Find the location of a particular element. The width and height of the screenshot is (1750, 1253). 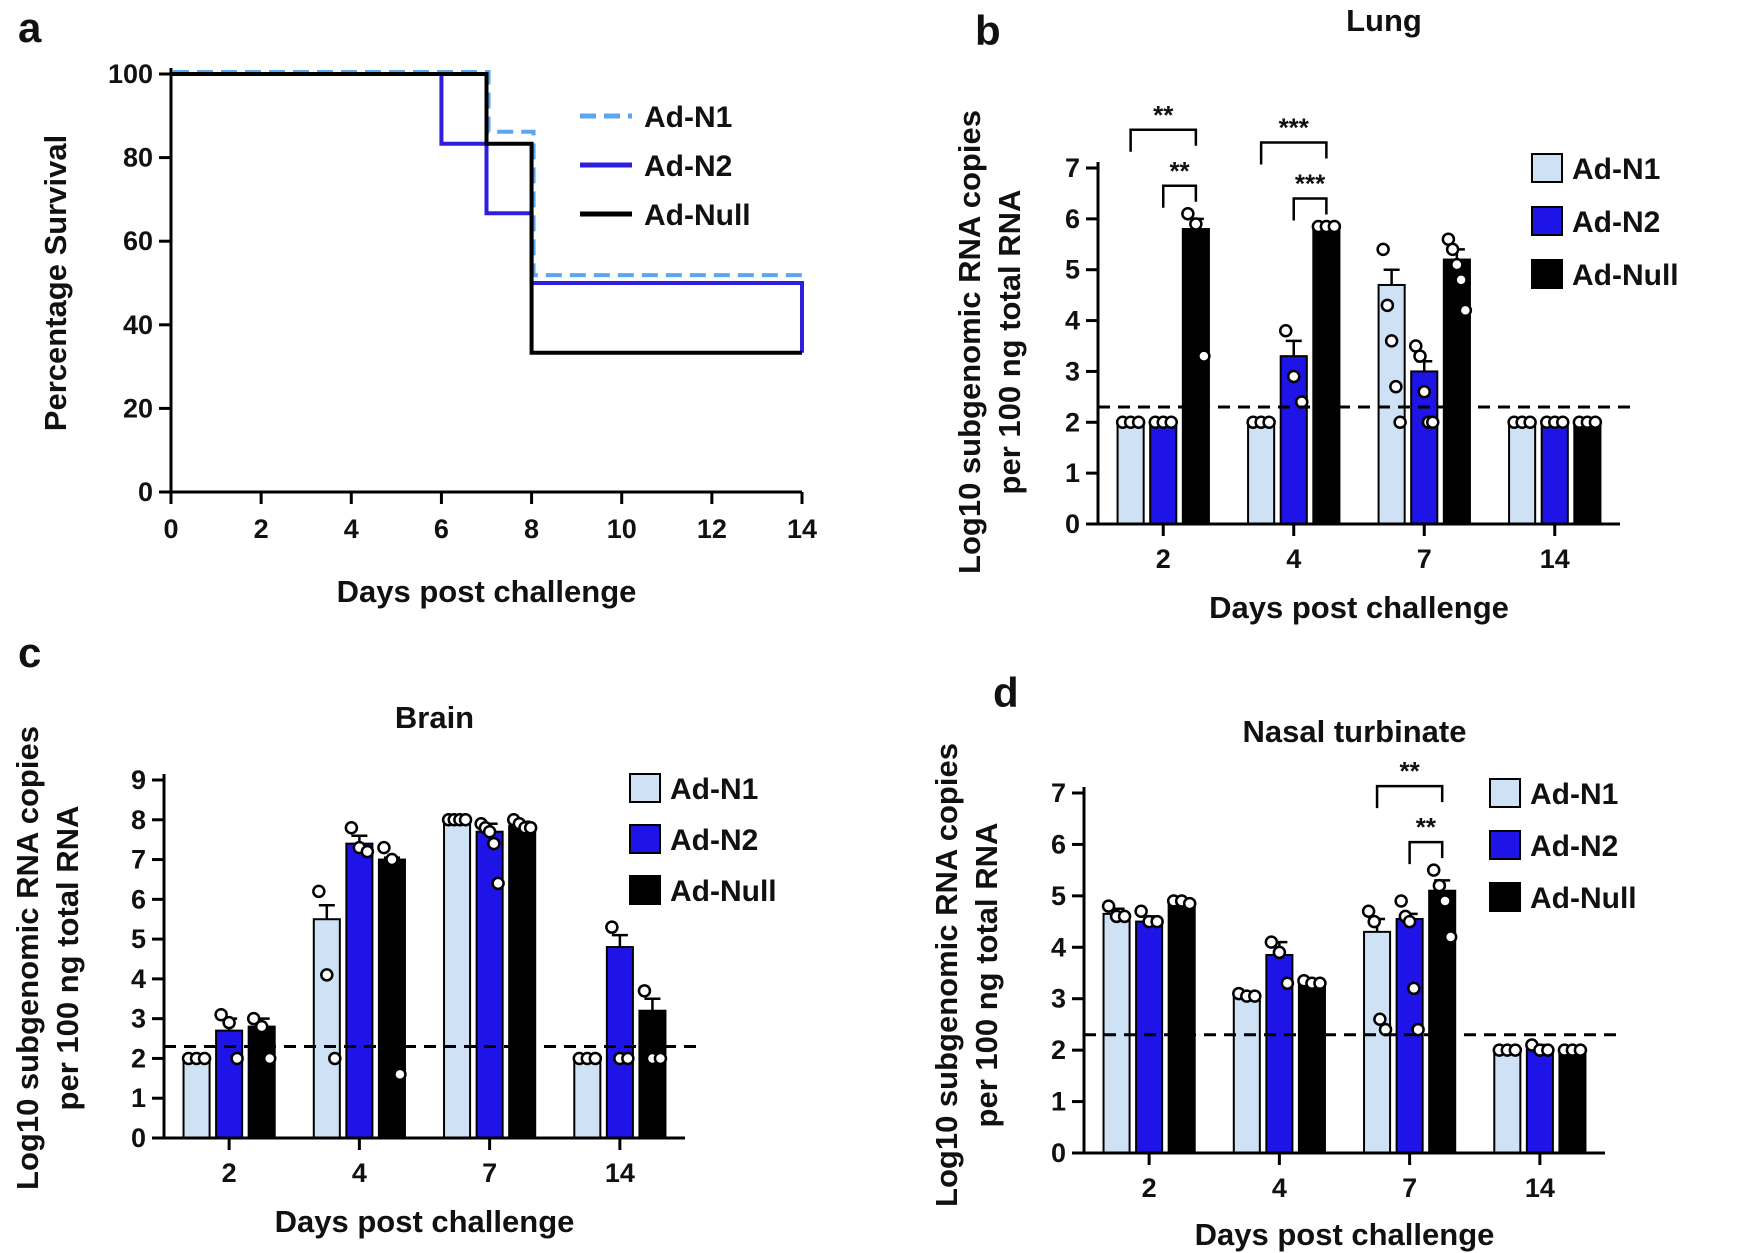

c-legend-swatch-n1 is located at coordinates (645, 788).